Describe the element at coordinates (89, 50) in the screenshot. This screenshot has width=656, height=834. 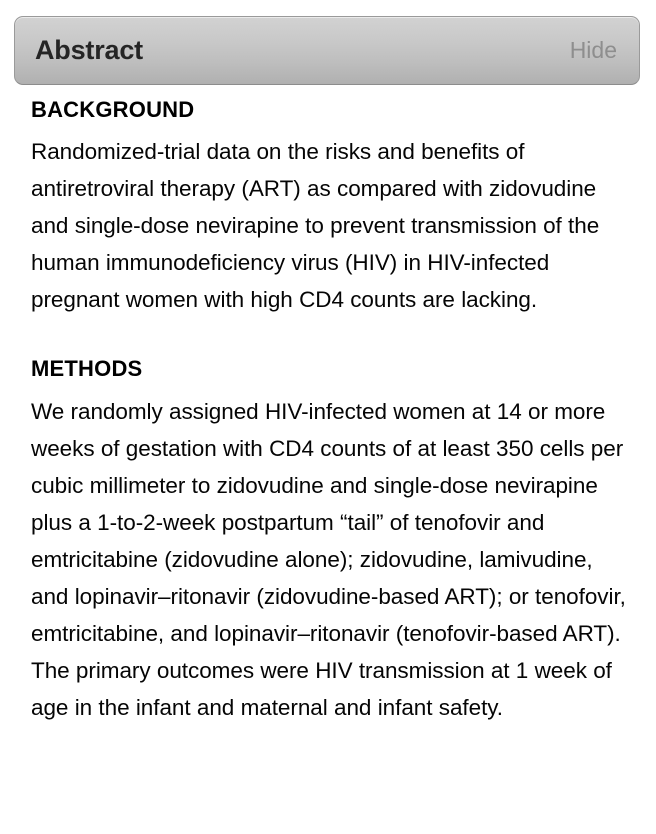
I see `page-title: Abstract` at that location.